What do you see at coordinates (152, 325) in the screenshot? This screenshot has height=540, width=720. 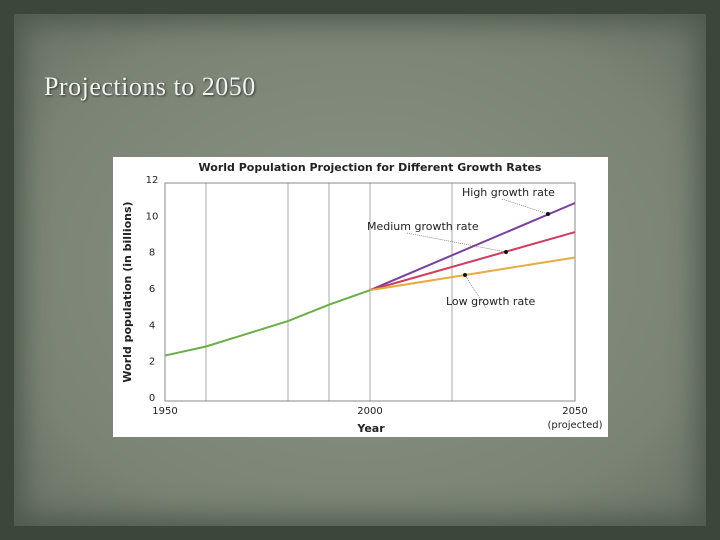 I see `y-tick-label: 4` at bounding box center [152, 325].